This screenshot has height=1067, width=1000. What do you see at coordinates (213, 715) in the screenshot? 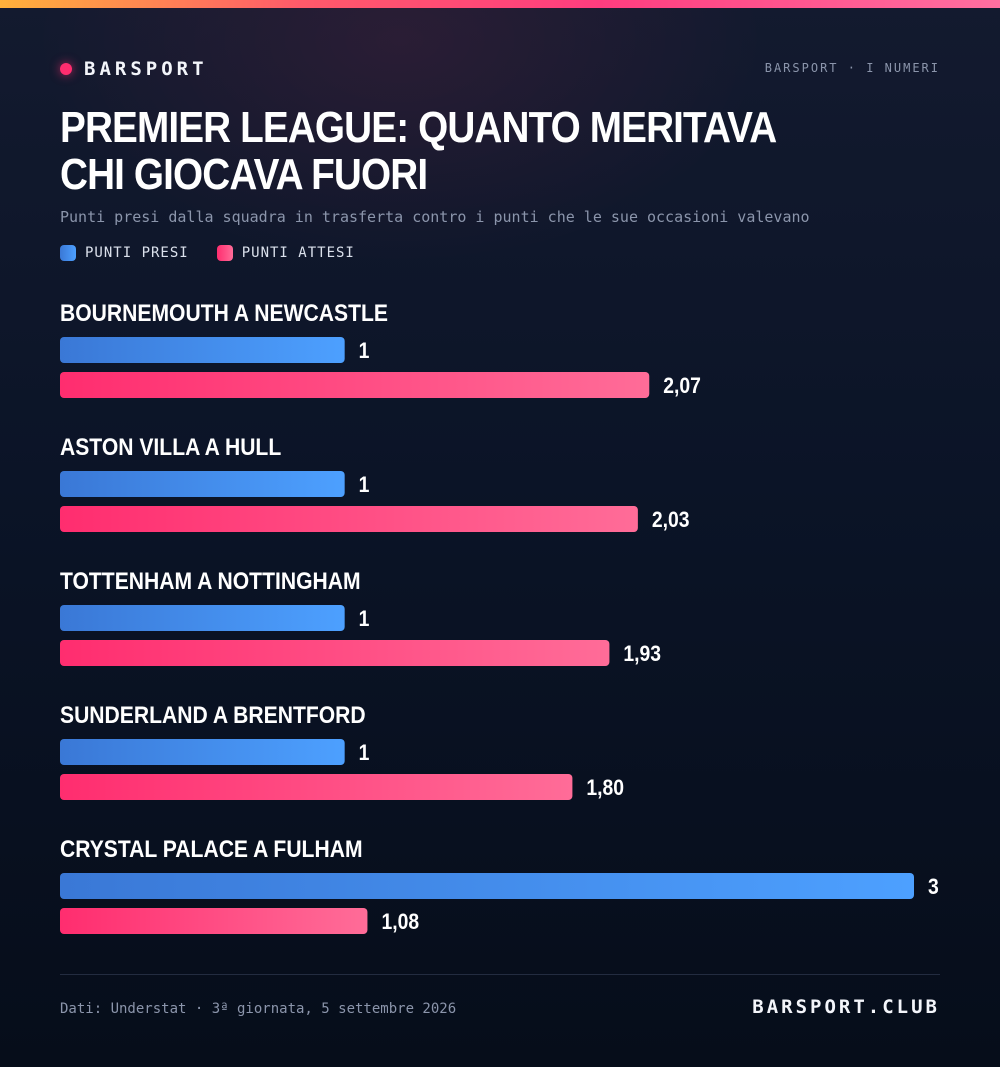
I see `category-label: SUNDERLAND A BRENTFORD` at bounding box center [213, 715].